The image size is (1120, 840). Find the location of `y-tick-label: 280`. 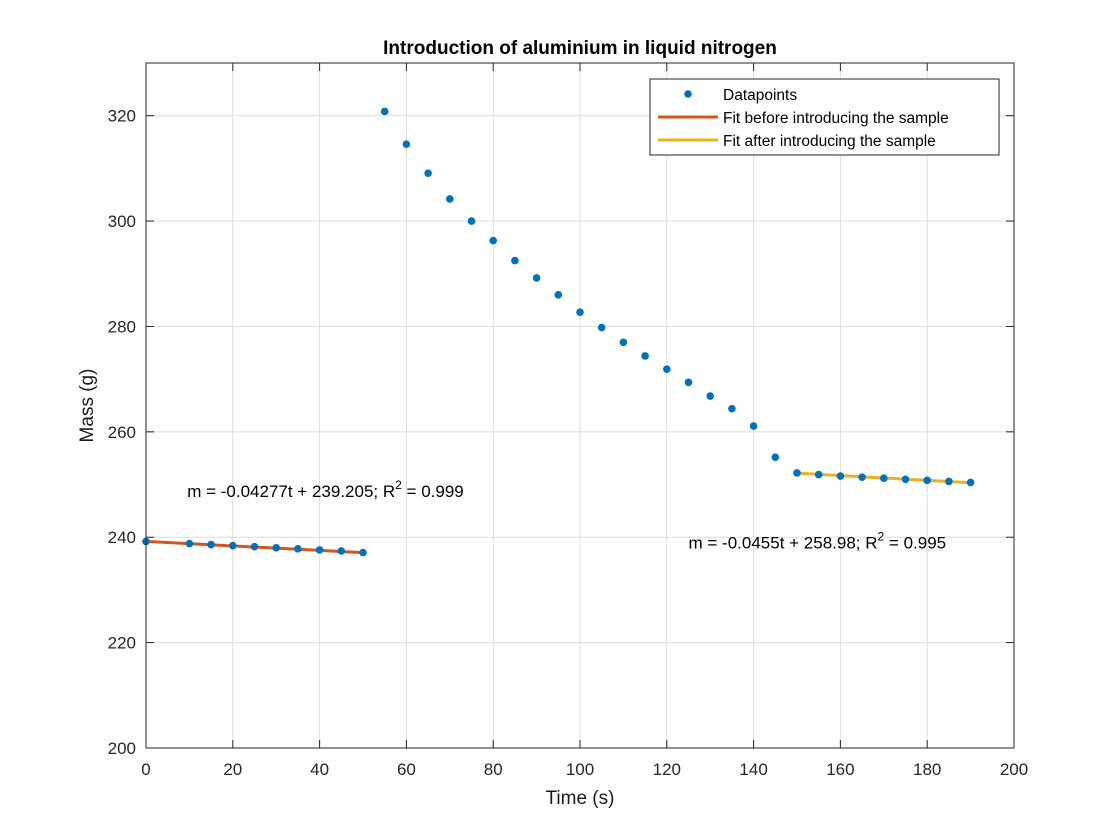

y-tick-label: 280 is located at coordinates (122, 326).